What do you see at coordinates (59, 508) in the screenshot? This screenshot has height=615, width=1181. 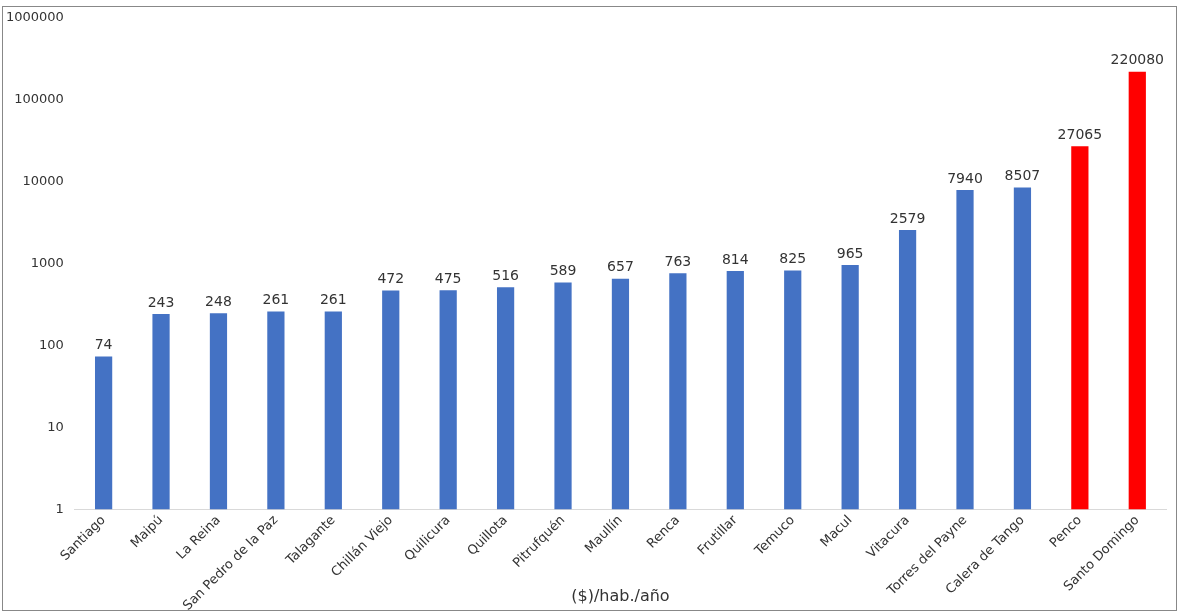 I see `y-tick-label: 1` at bounding box center [59, 508].